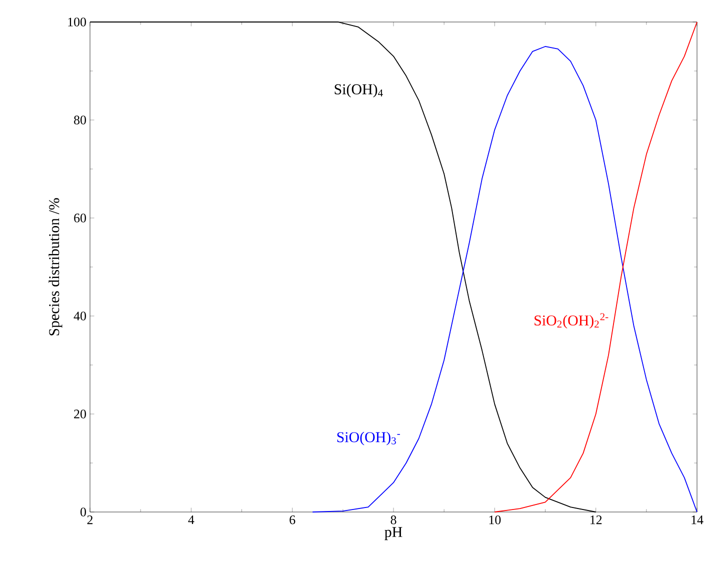 This screenshot has height=576, width=707. What do you see at coordinates (571, 321) in the screenshot?
I see `series-label: SiO$_{2}$(OH)$_{2}$2-` at bounding box center [571, 321].